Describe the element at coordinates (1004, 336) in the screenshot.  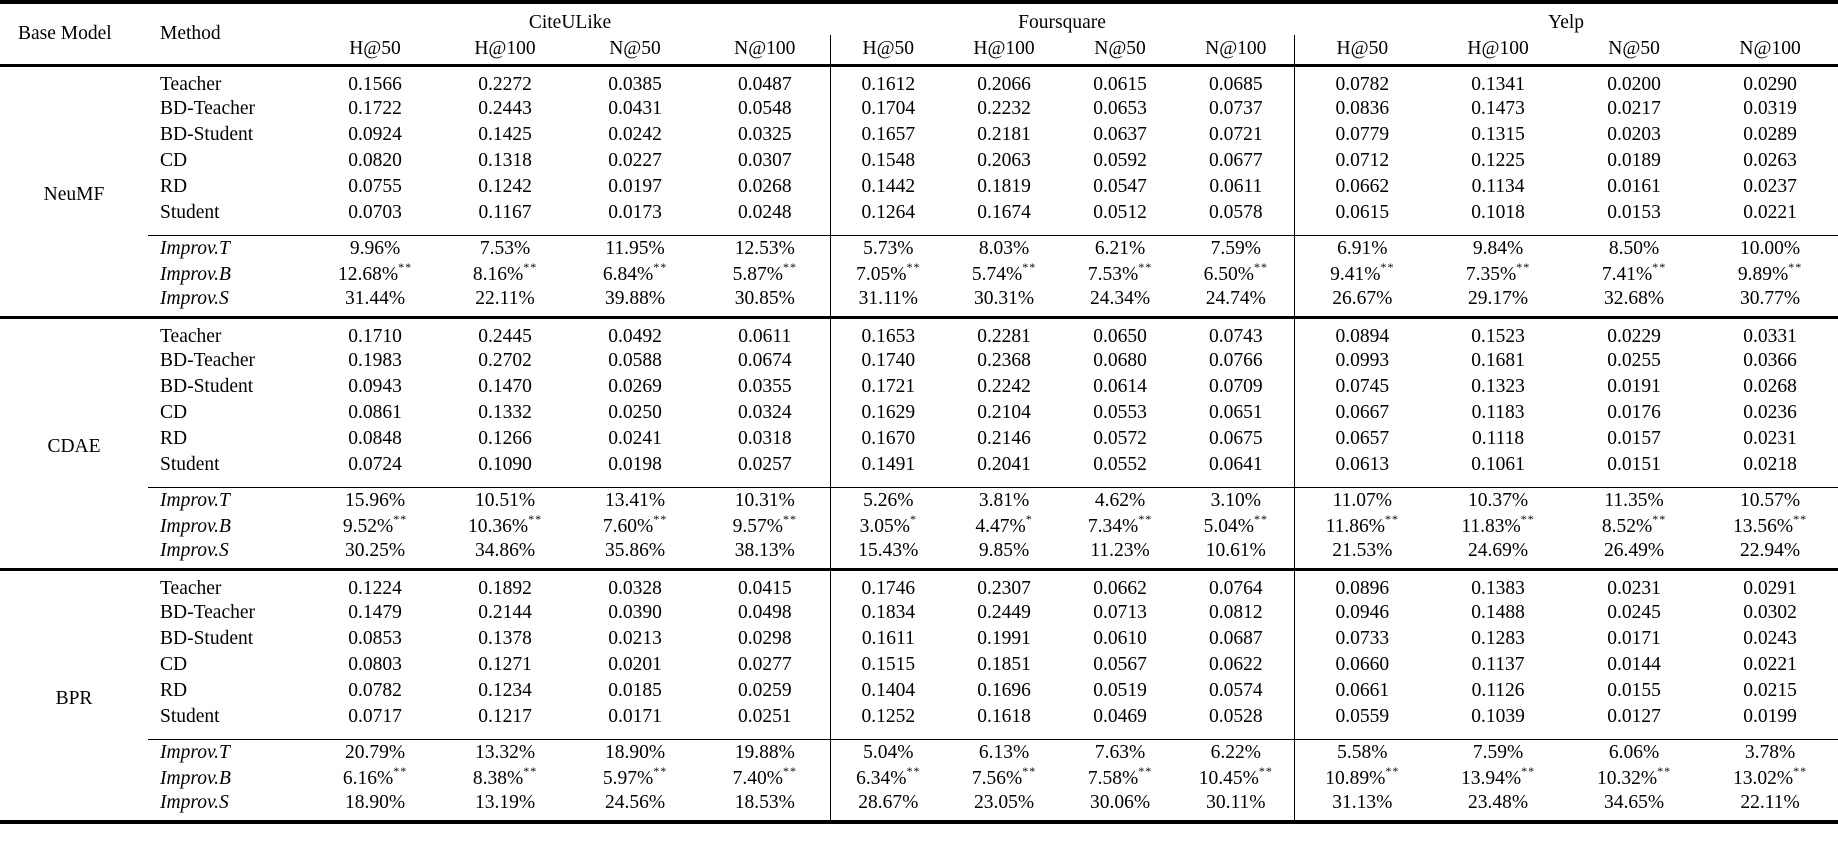
I see `value-cell: 0.2281` at that location.